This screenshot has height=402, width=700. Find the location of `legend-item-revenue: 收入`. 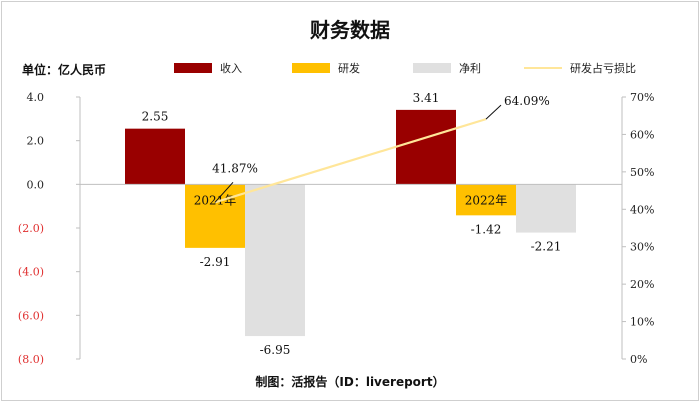

legend-item-revenue: 收入 is located at coordinates (208, 68).